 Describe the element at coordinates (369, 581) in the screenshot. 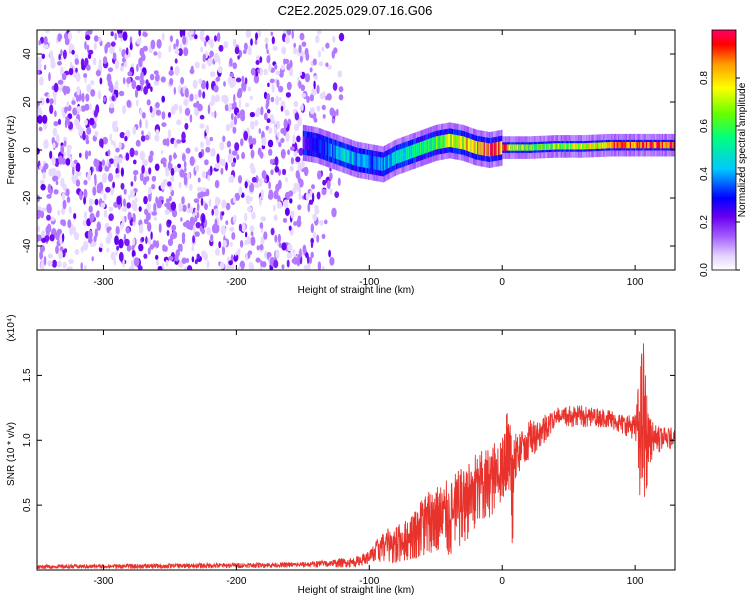

I see `x-tick-label: -100` at that location.